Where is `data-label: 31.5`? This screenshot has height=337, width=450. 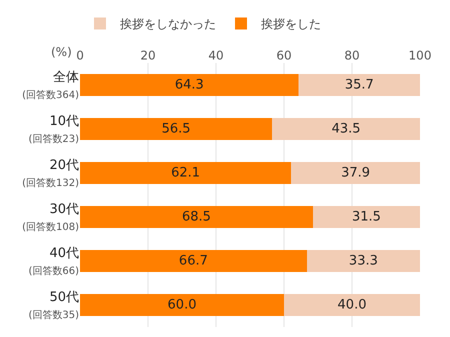
data-label: 31.5 is located at coordinates (366, 217).